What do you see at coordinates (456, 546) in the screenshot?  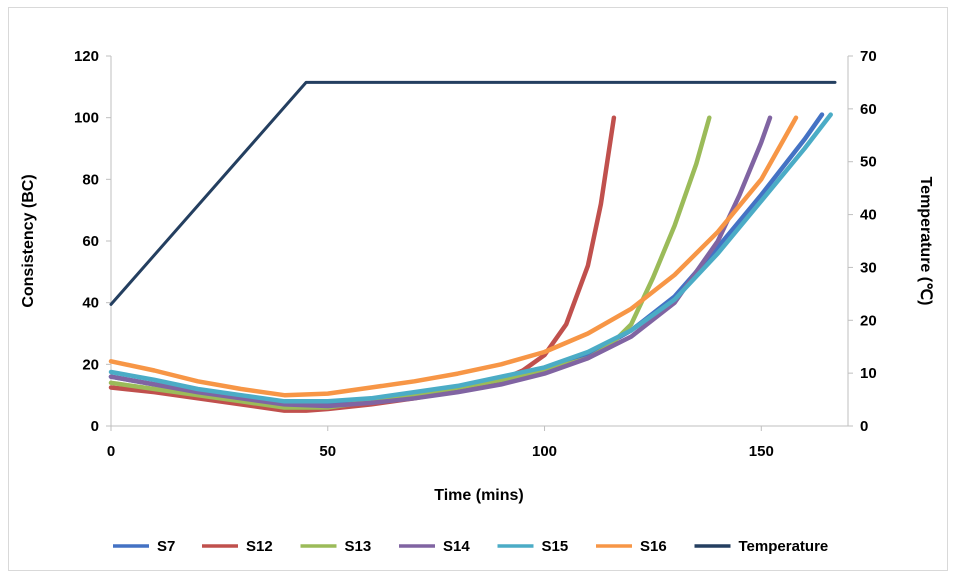 I see `legend-label-s14: S14` at bounding box center [456, 546].